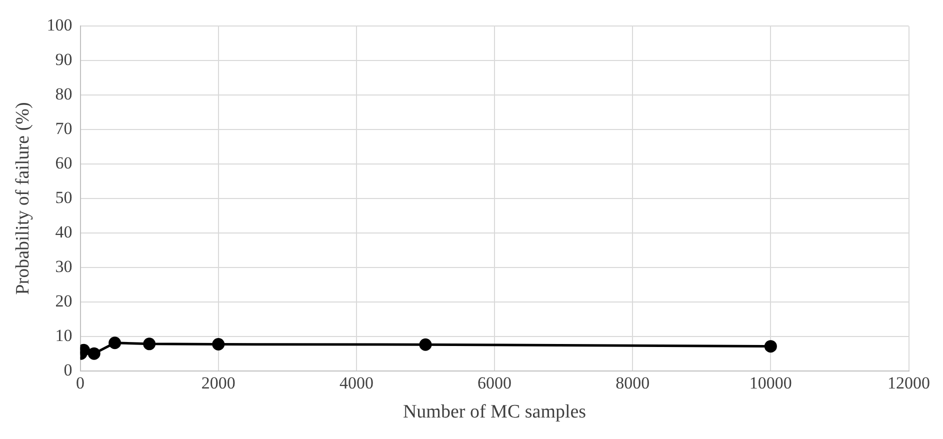  I want to click on x-tick-label: 10000, so click(770, 382).